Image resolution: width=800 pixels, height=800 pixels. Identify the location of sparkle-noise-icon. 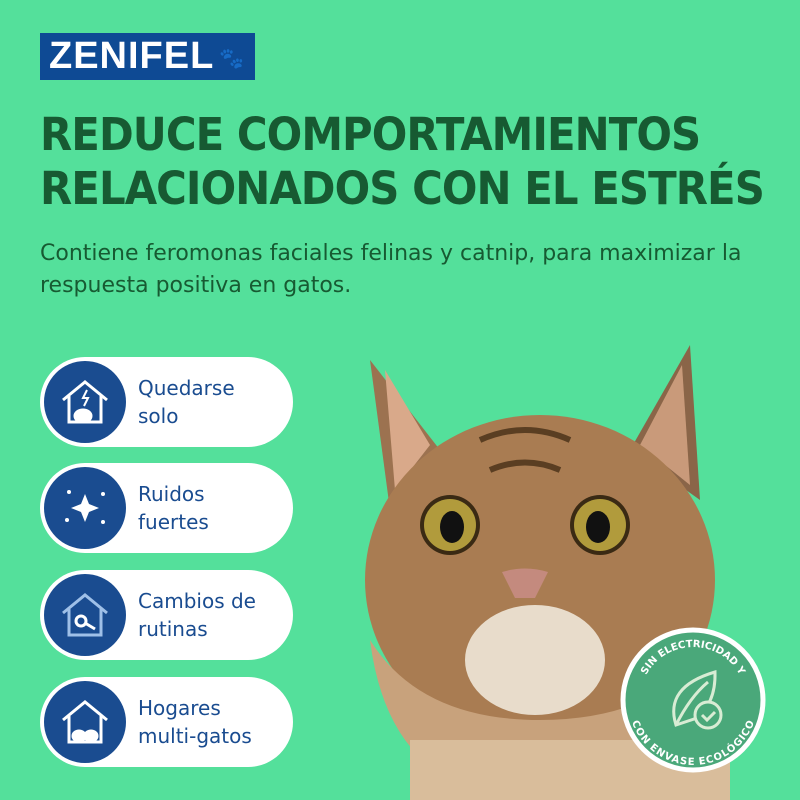
(85, 508).